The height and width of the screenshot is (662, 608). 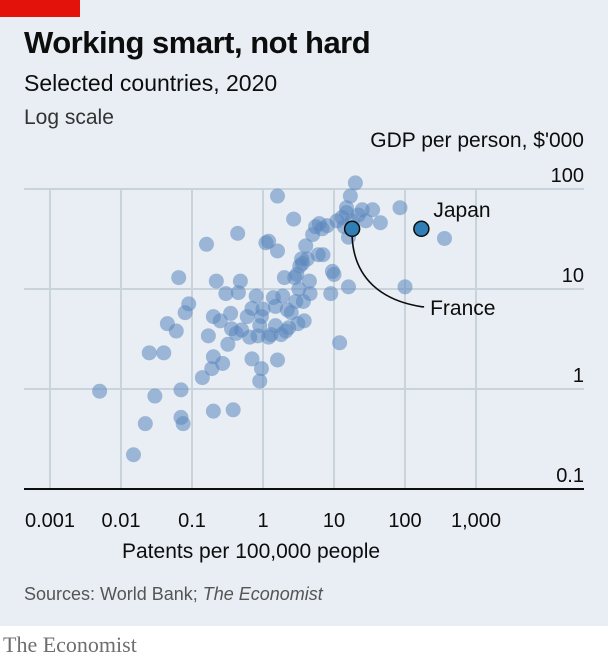 I want to click on scale-note: Log scale, so click(x=69, y=117).